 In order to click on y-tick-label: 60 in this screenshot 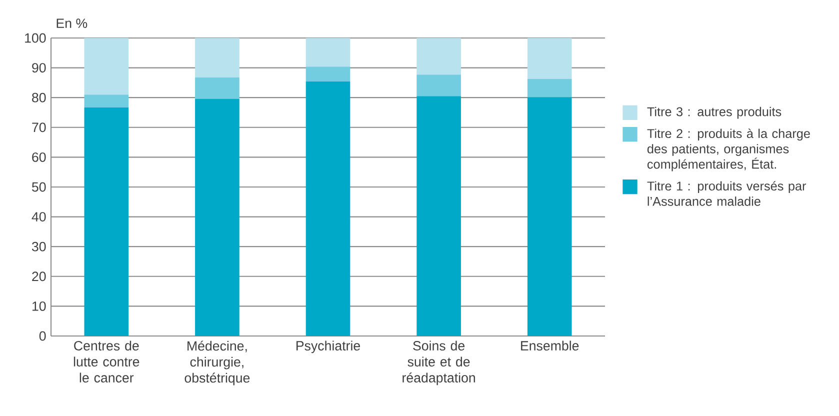, I will do `click(39, 157)`.